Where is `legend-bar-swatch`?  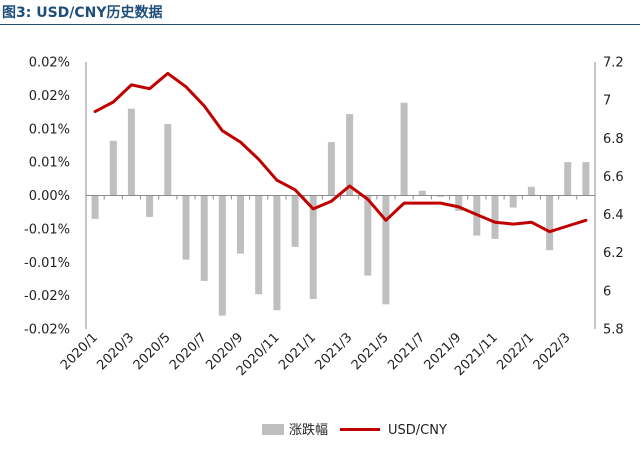
legend-bar-swatch is located at coordinates (273, 429).